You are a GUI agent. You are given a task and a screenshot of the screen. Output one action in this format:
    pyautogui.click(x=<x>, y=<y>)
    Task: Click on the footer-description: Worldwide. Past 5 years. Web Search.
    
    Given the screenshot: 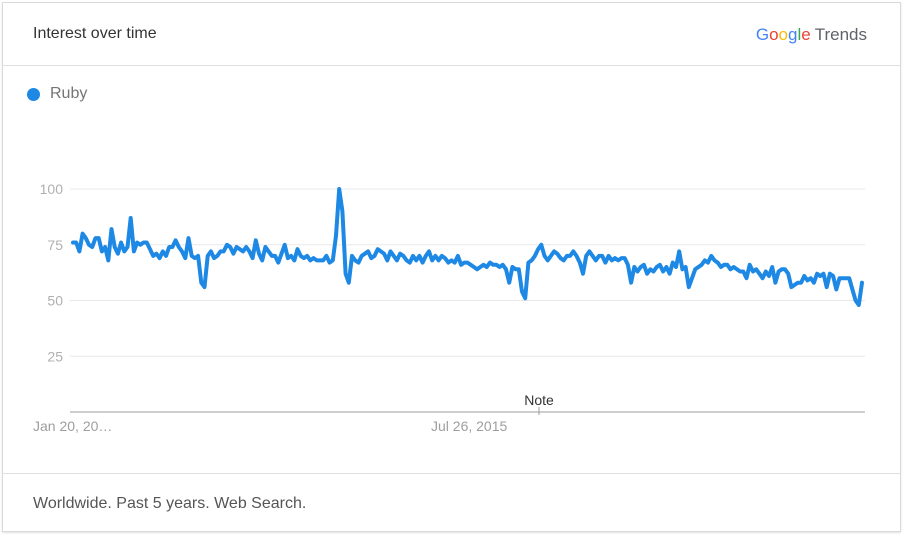 What is the action you would take?
    pyautogui.click(x=170, y=503)
    